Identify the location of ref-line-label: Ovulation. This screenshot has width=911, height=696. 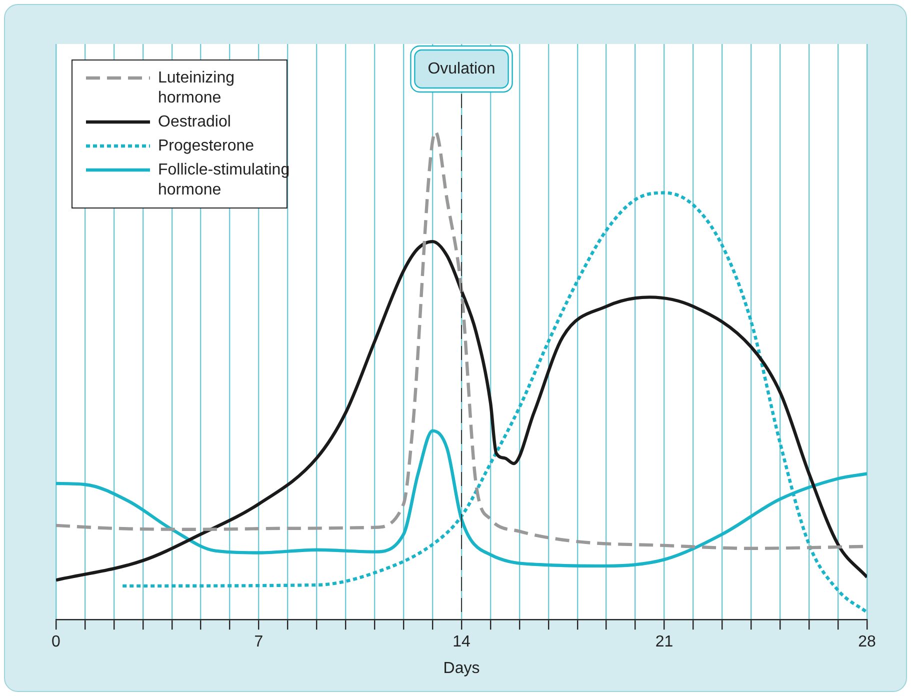
(462, 69).